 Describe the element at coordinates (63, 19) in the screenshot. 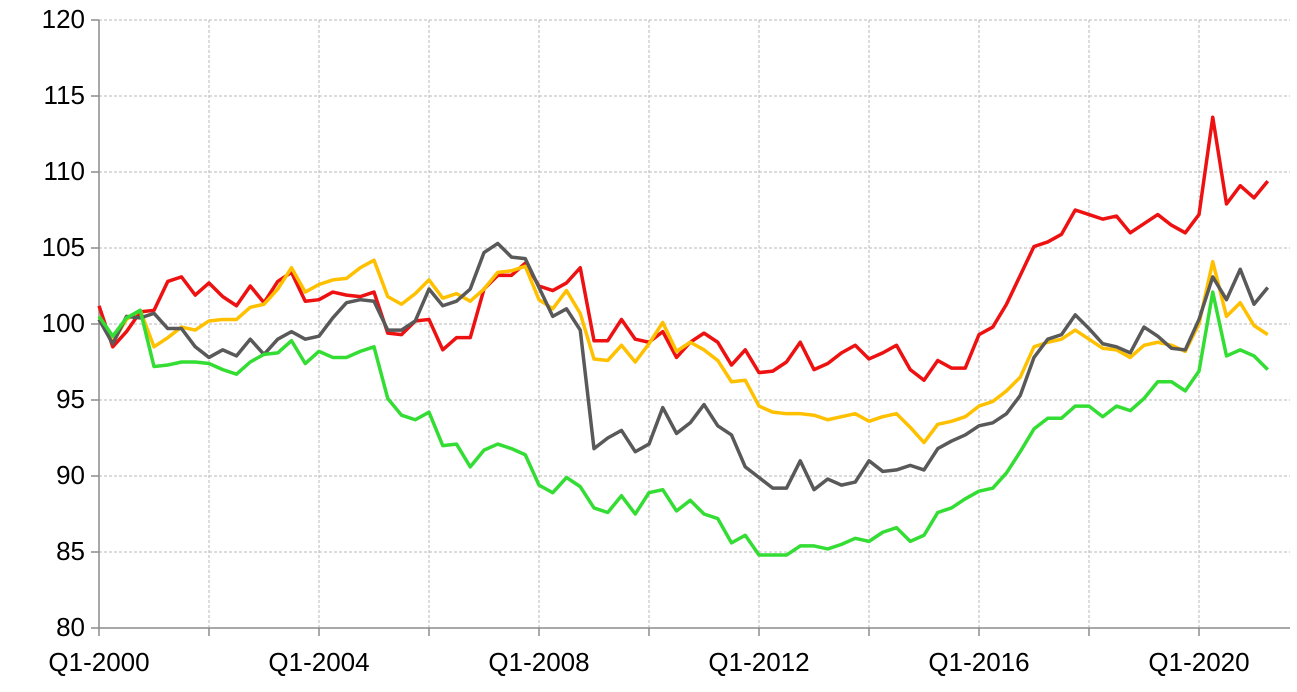

I see `y-tick-label: 120` at that location.